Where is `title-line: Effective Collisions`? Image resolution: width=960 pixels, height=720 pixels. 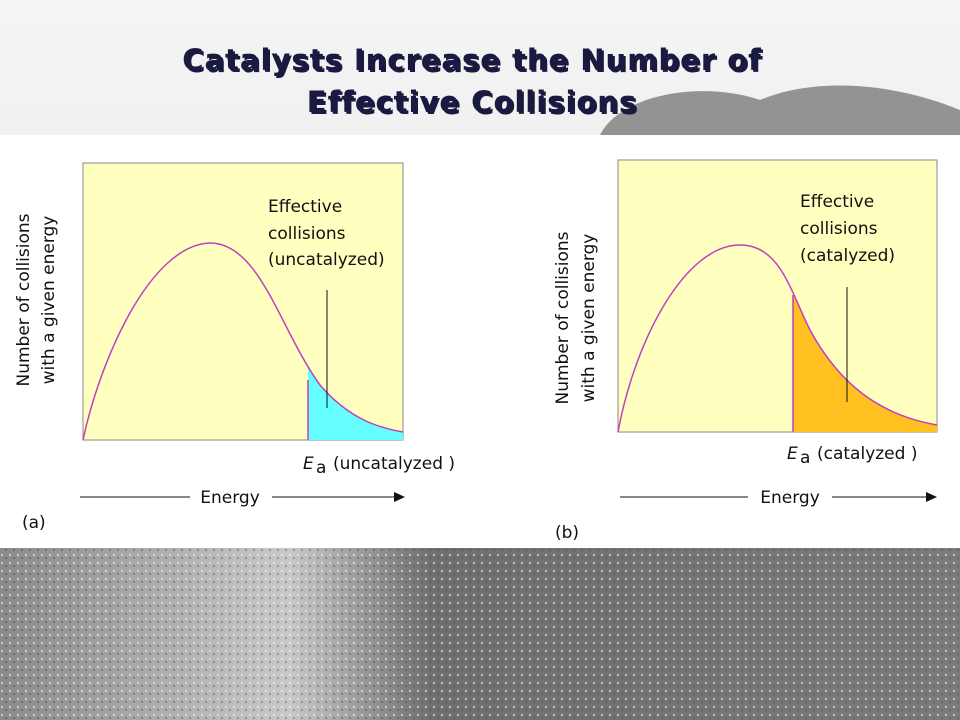
title-line: Effective Collisions is located at coordinates (472, 102).